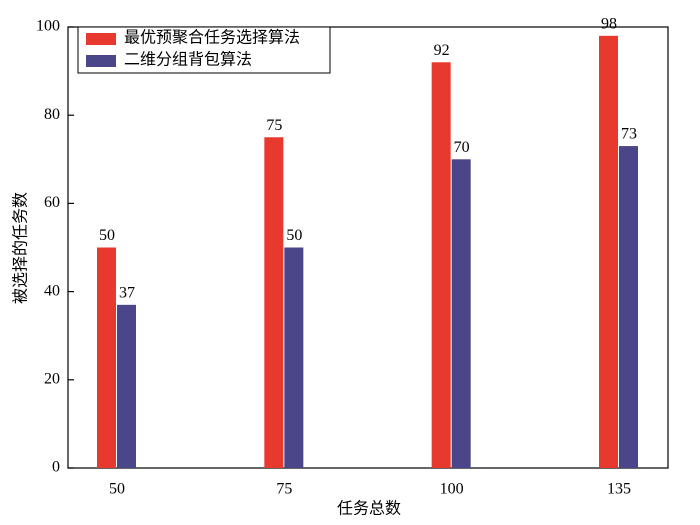 The height and width of the screenshot is (525, 700). I want to click on x-tick-label: 100, so click(452, 489).